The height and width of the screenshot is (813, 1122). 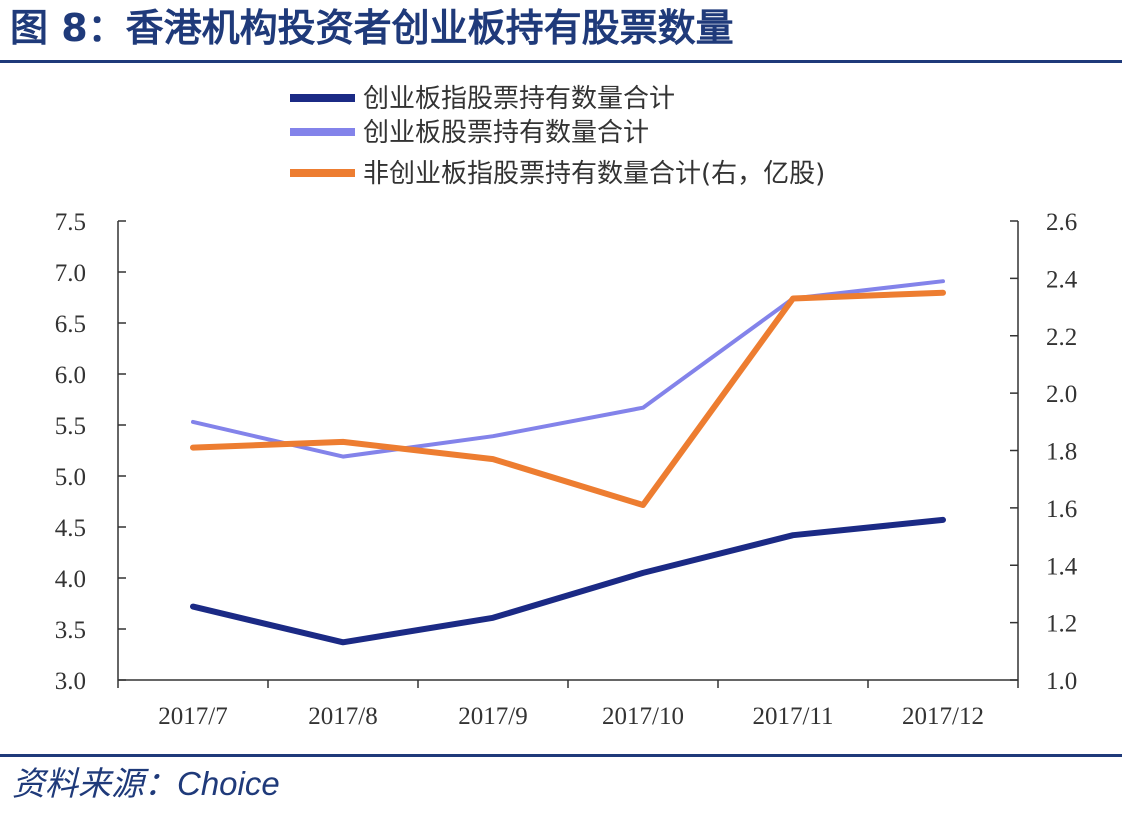 What do you see at coordinates (1061, 624) in the screenshot?
I see `right-tick-label: 1.2` at bounding box center [1061, 624].